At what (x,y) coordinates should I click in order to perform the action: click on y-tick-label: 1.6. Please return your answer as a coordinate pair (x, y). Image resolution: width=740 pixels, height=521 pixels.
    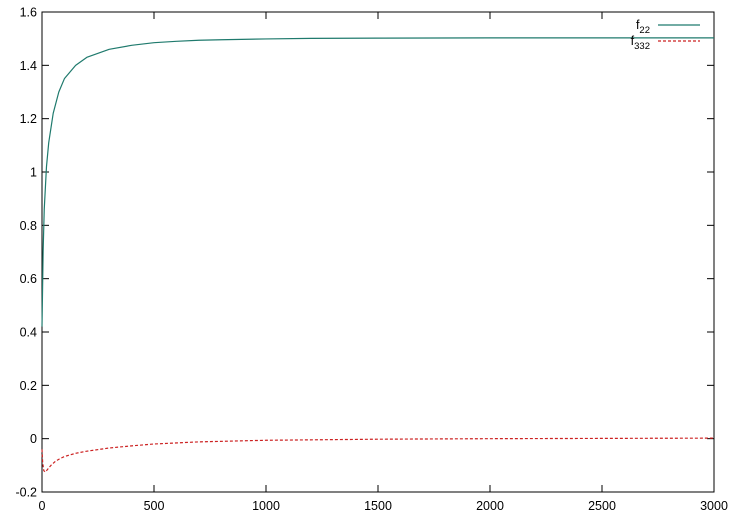
    Looking at the image, I should click on (28, 13).